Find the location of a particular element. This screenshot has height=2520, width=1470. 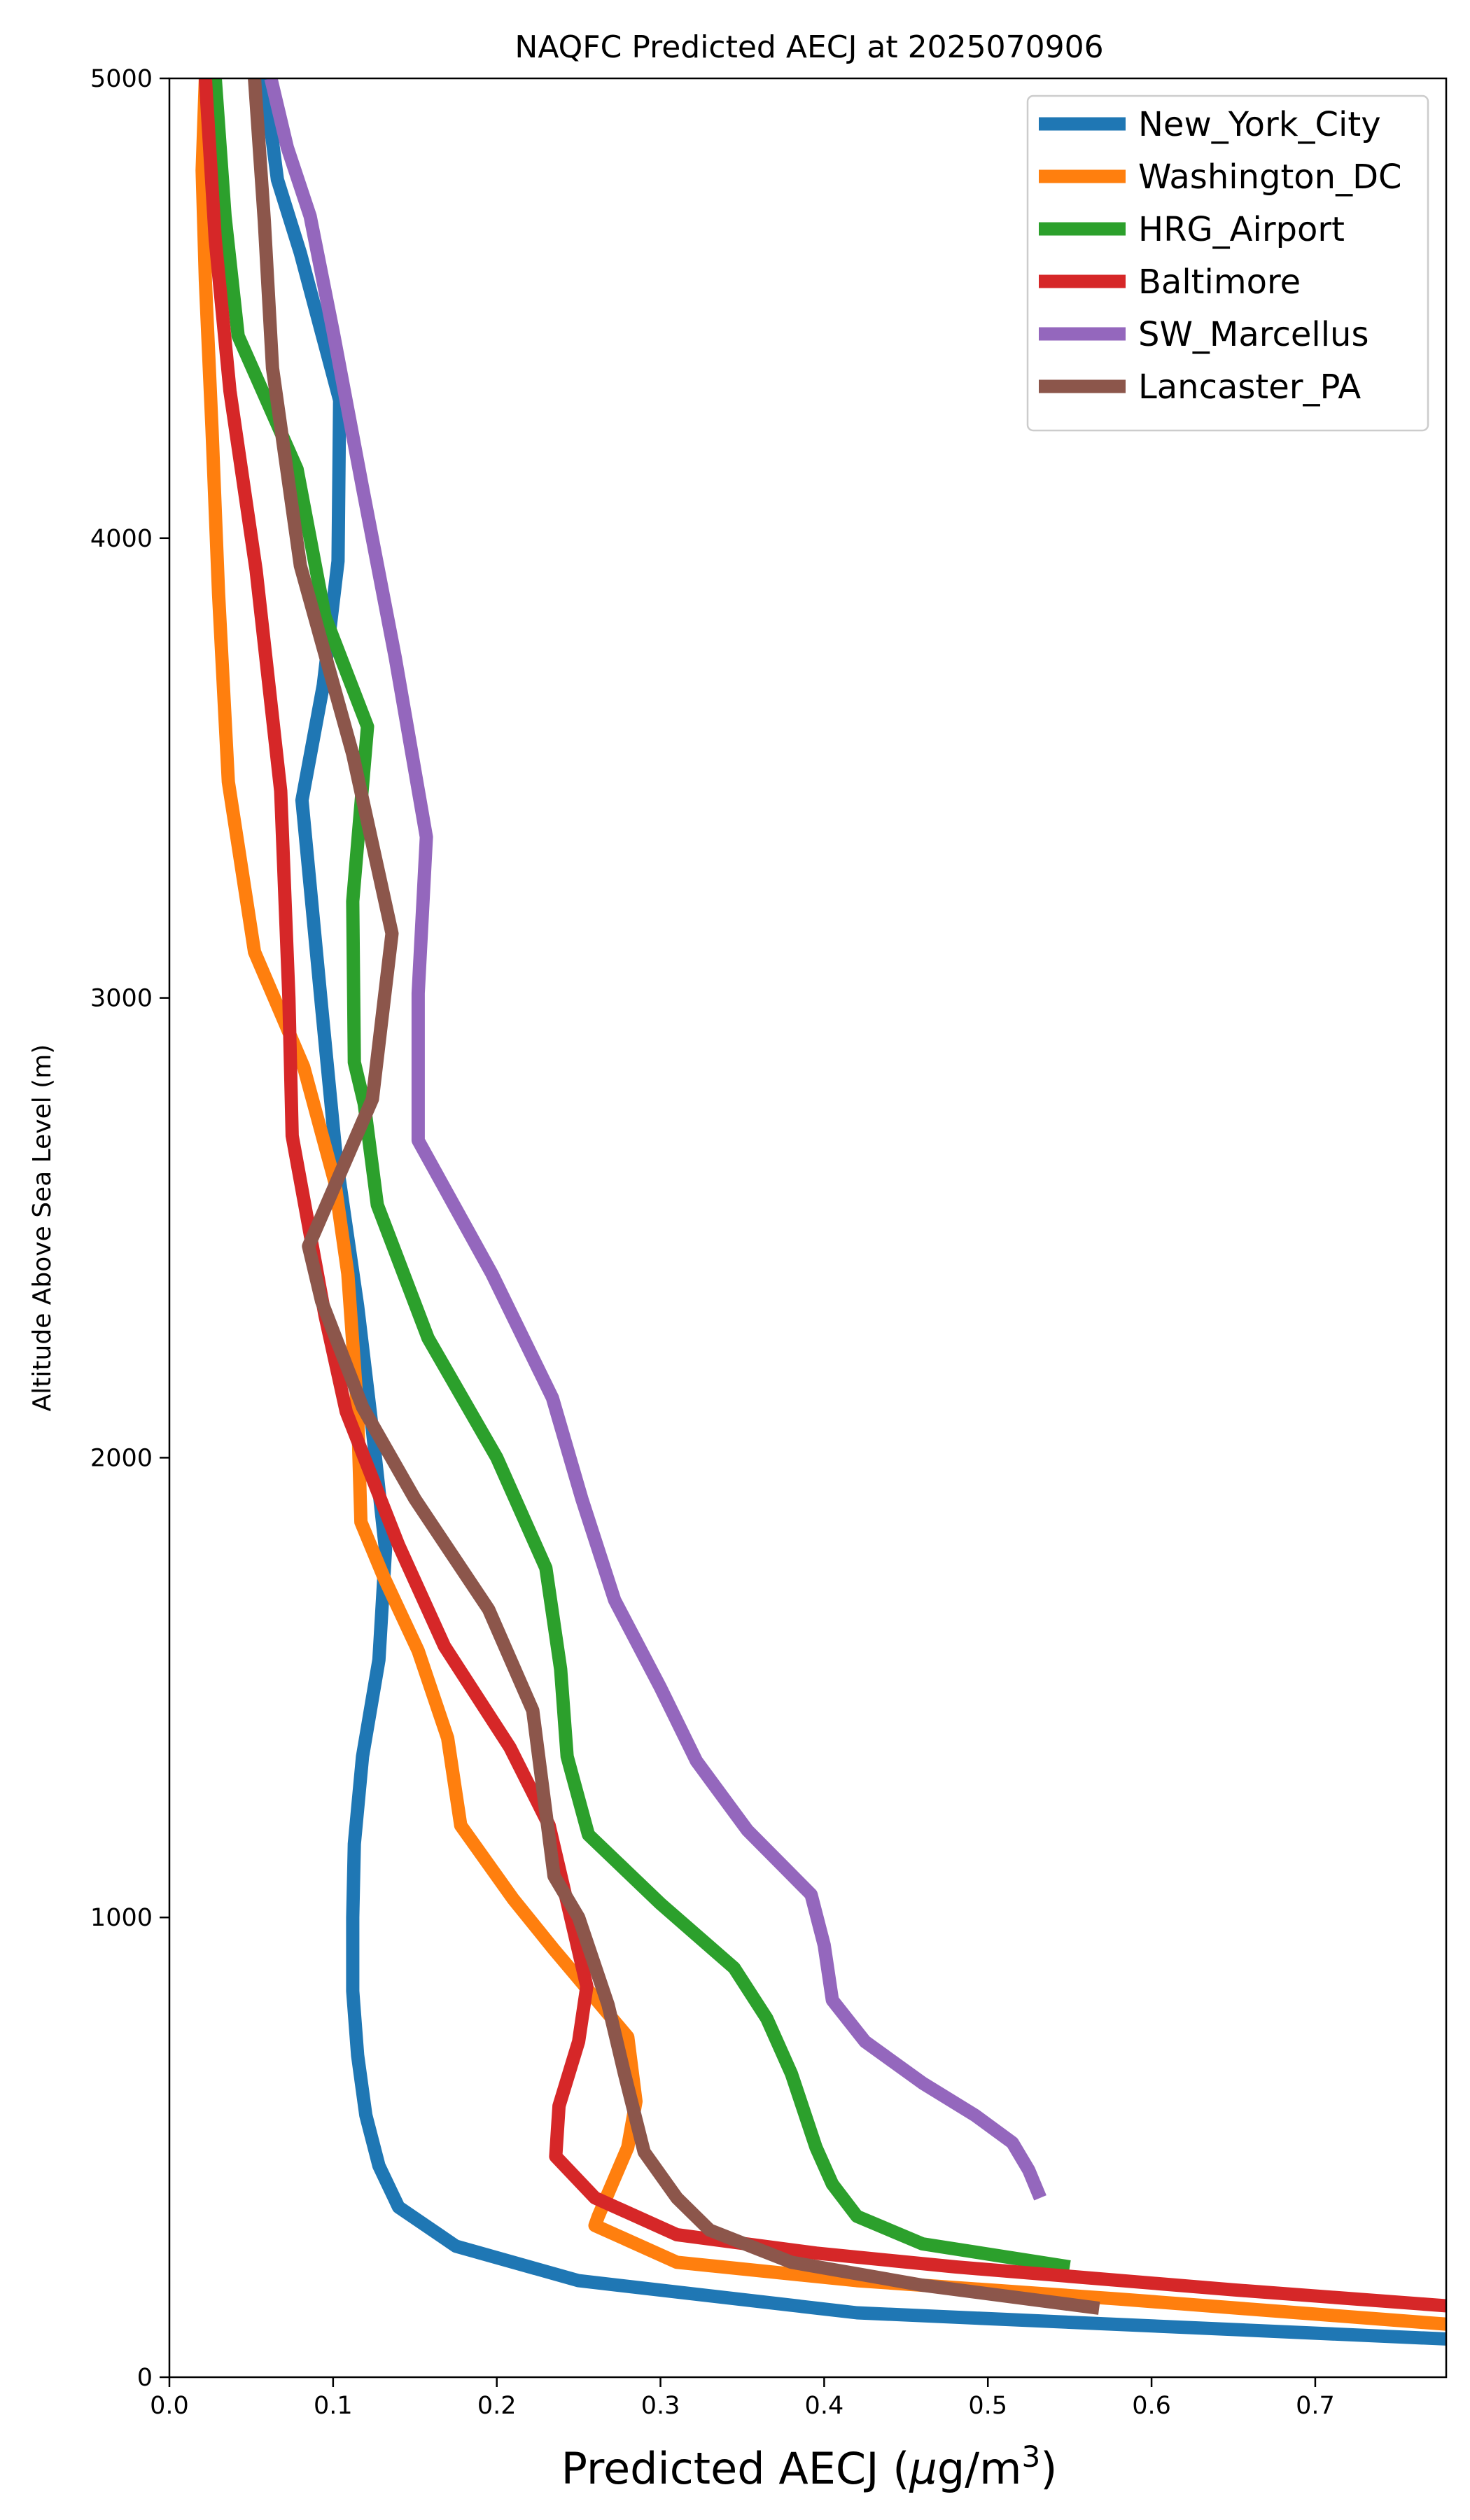

legend-label: HRG_Airport is located at coordinates (1241, 229).